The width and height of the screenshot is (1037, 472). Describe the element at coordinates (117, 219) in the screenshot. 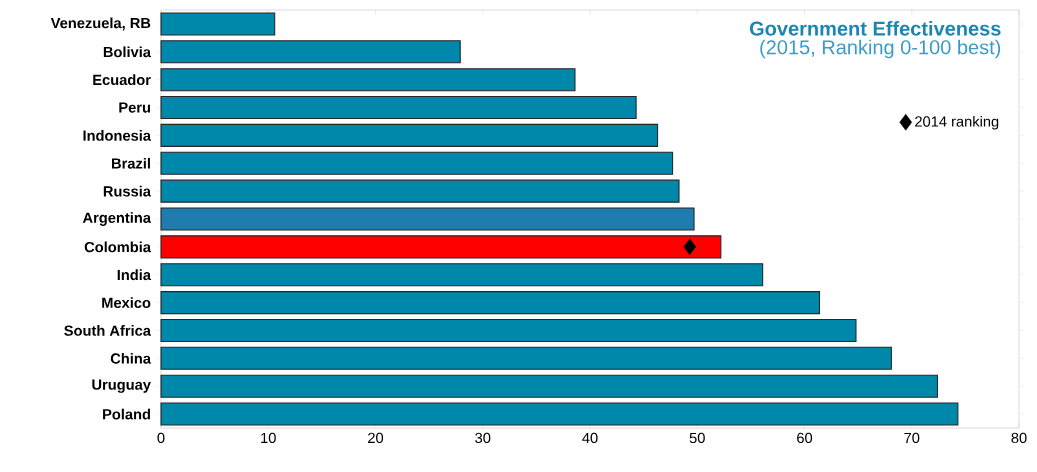

I see `y-tick-label: Argentina` at that location.